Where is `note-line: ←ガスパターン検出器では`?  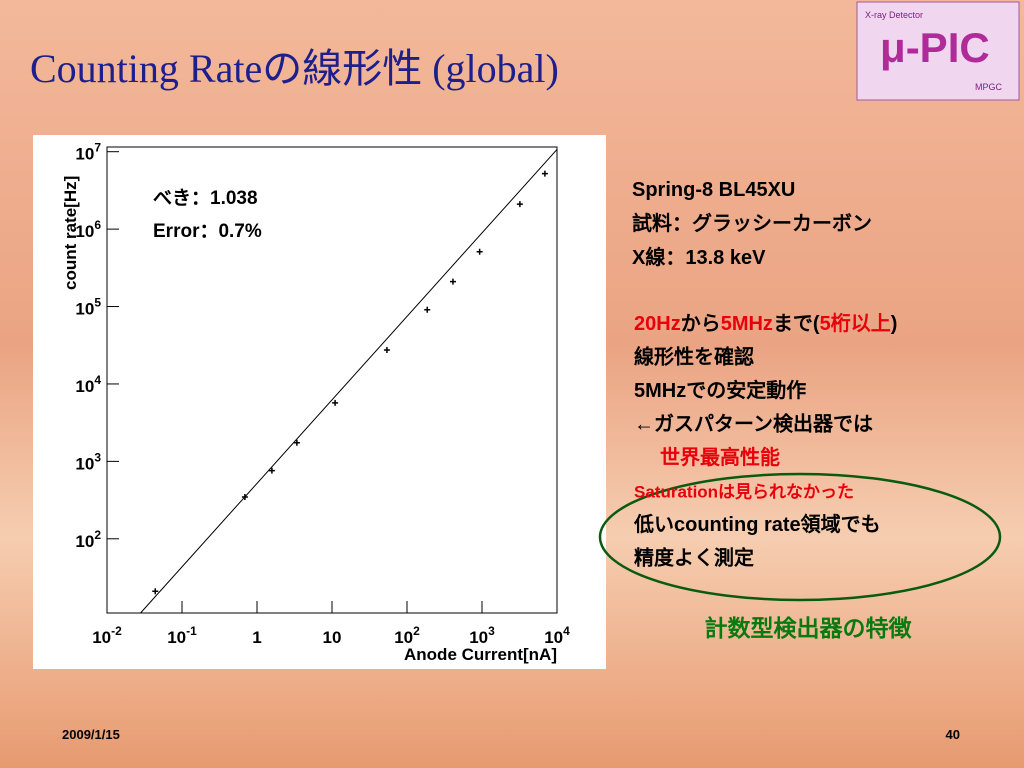
note-line: ←ガスパターン検出器では is located at coordinates (753, 424).